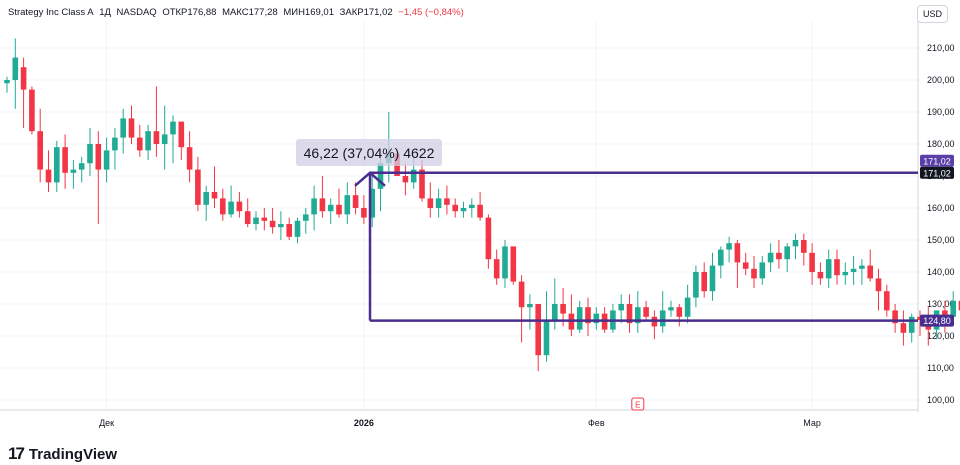 This screenshot has height=465, width=960. What do you see at coordinates (105, 12) in the screenshot?
I see `interval-label: 1Д` at bounding box center [105, 12].